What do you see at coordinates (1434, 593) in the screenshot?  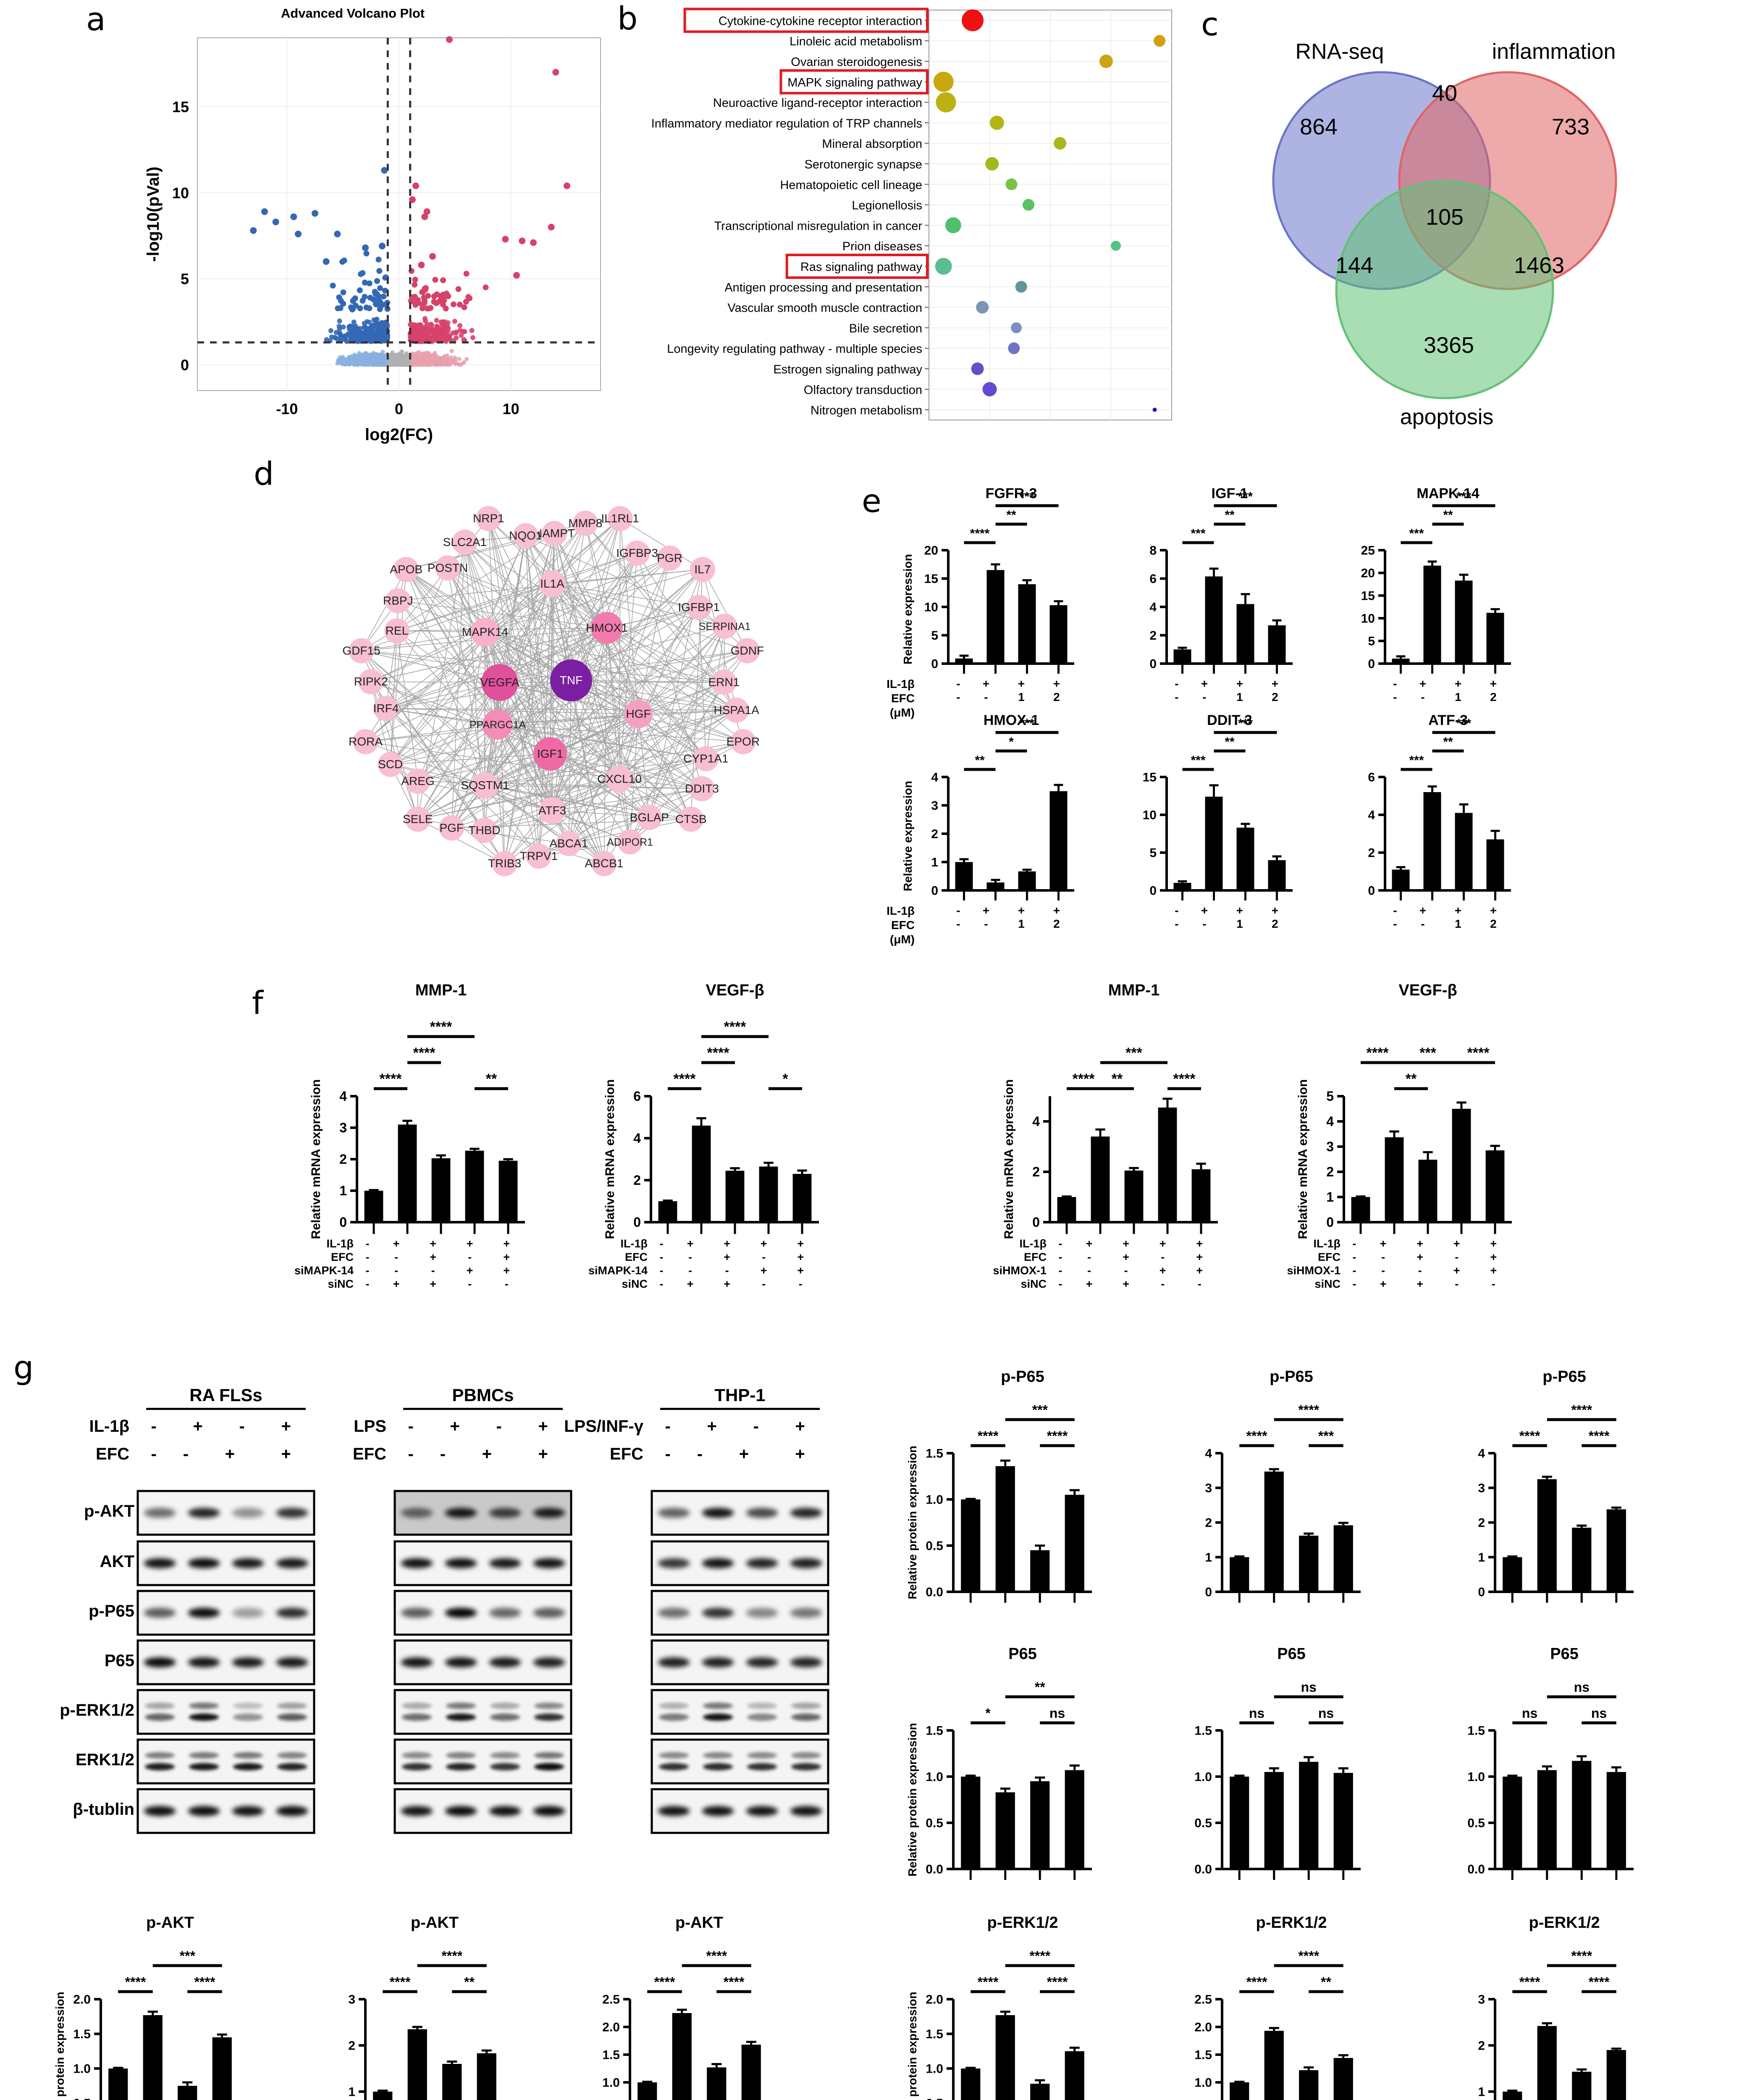 I see `panel-e-chart-mapk-14: 0 5 10 15 20 25 *** ** *** MAPK-14- + + + - -1 2` at bounding box center [1434, 593].